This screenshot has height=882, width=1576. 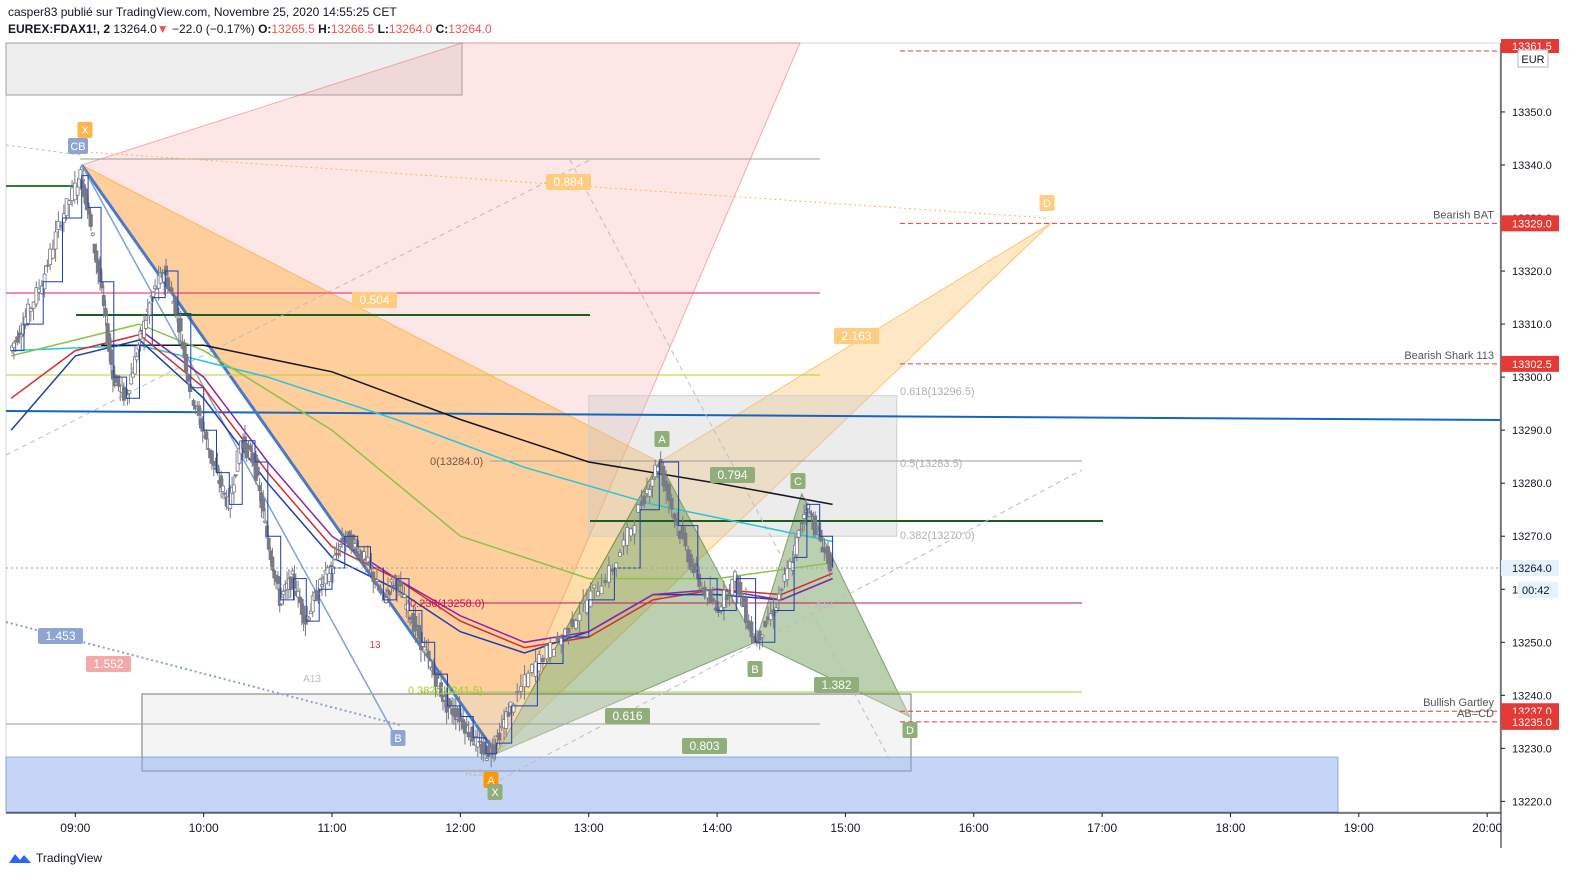 What do you see at coordinates (59, 29) in the screenshot?
I see `symbol-label: EUREX:FDAX1!, 2` at bounding box center [59, 29].